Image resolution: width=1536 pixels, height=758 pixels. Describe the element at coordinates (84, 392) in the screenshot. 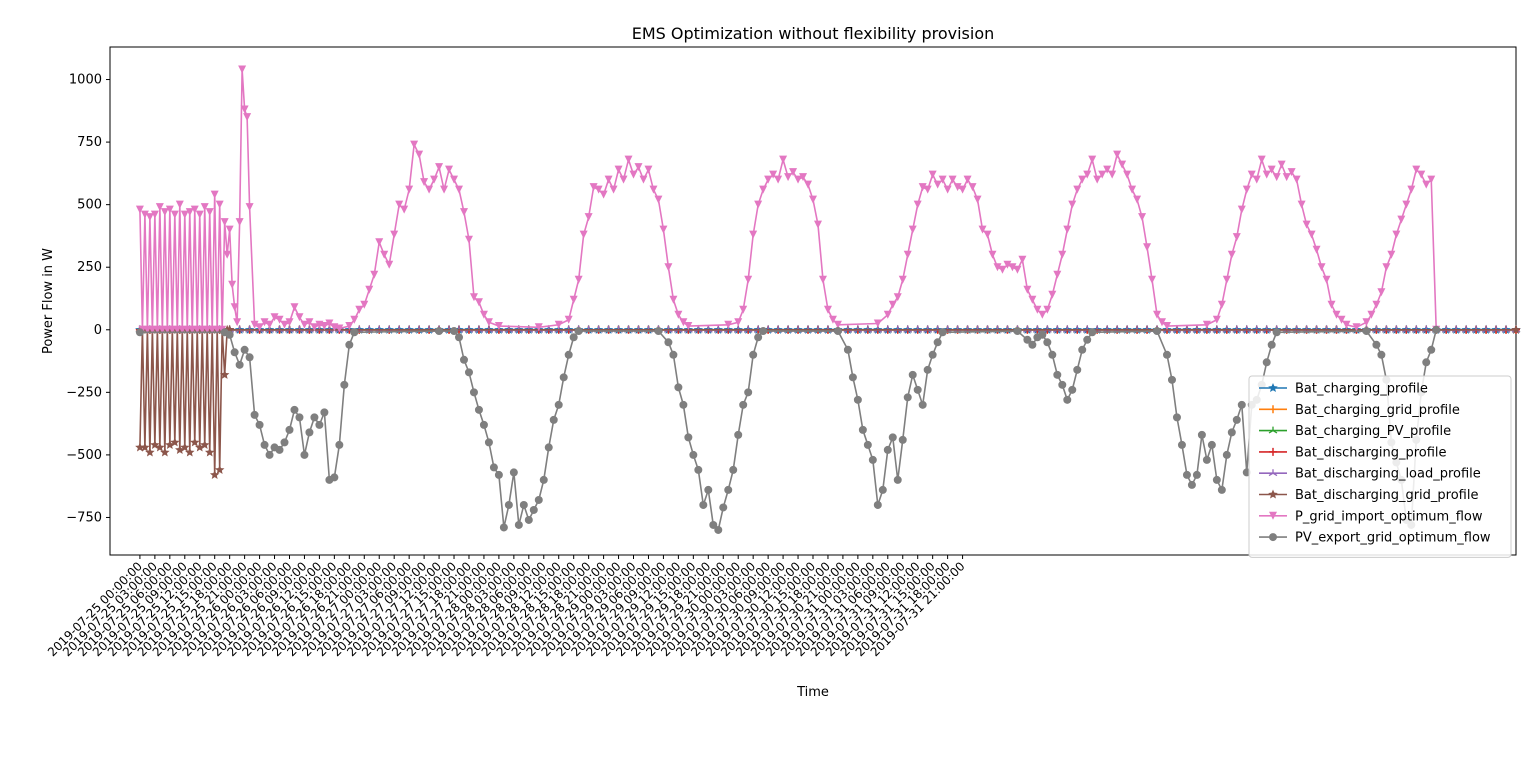

I see `y-tick-label: −250` at that location.